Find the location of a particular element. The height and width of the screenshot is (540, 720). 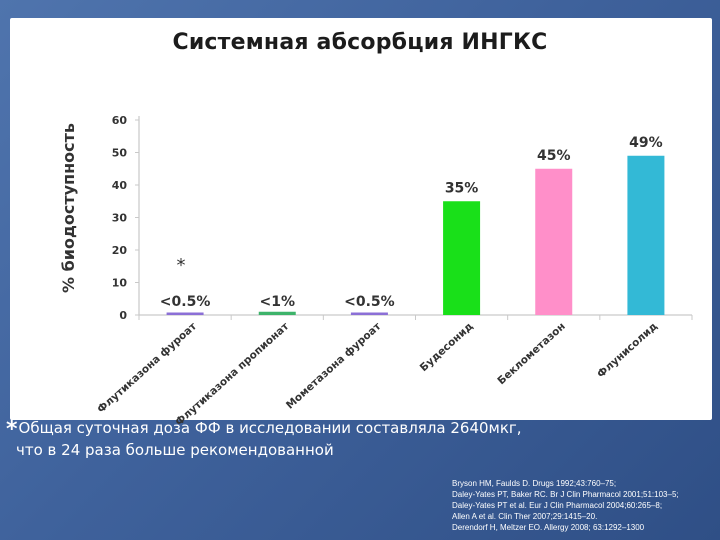

data-label: 35% is located at coordinates (462, 188).